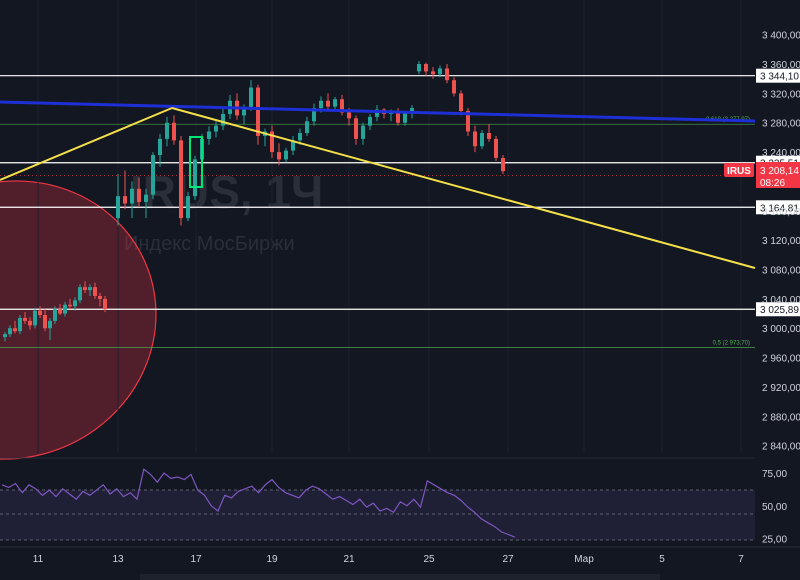  I want to click on trendline-blue-resistance, so click(378, 111).